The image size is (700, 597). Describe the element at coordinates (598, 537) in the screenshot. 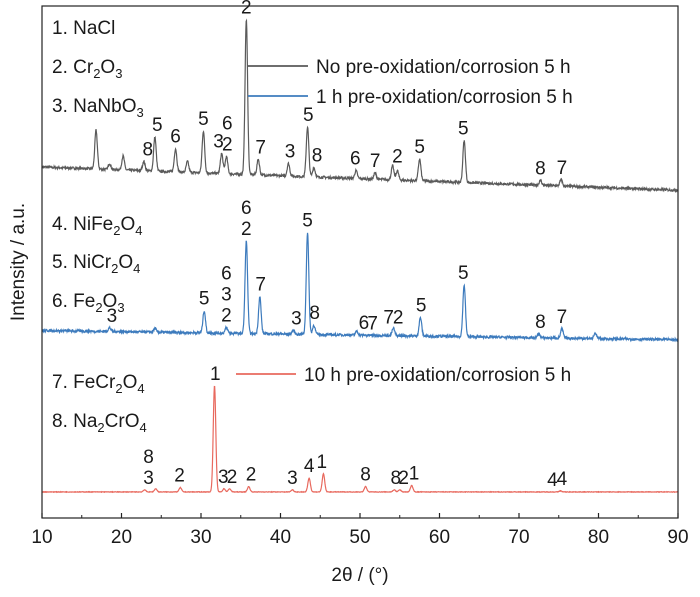

I see `x-tick-label: 80` at that location.